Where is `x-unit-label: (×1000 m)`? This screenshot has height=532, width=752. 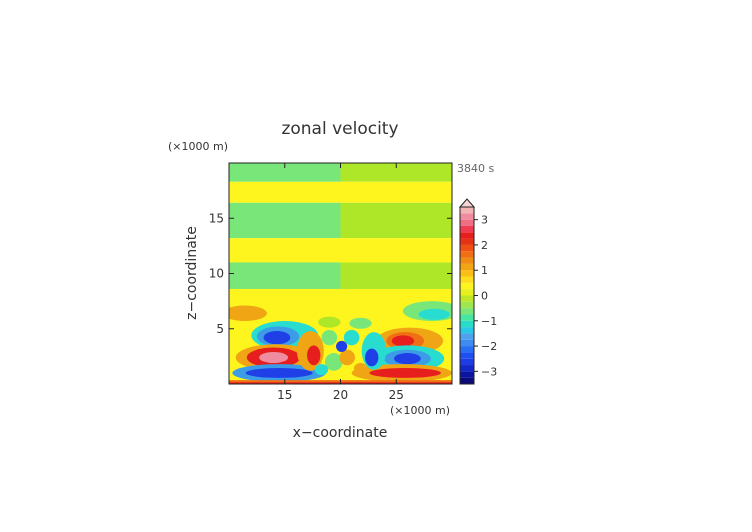
x-unit-label: (×1000 m) is located at coordinates (420, 410).